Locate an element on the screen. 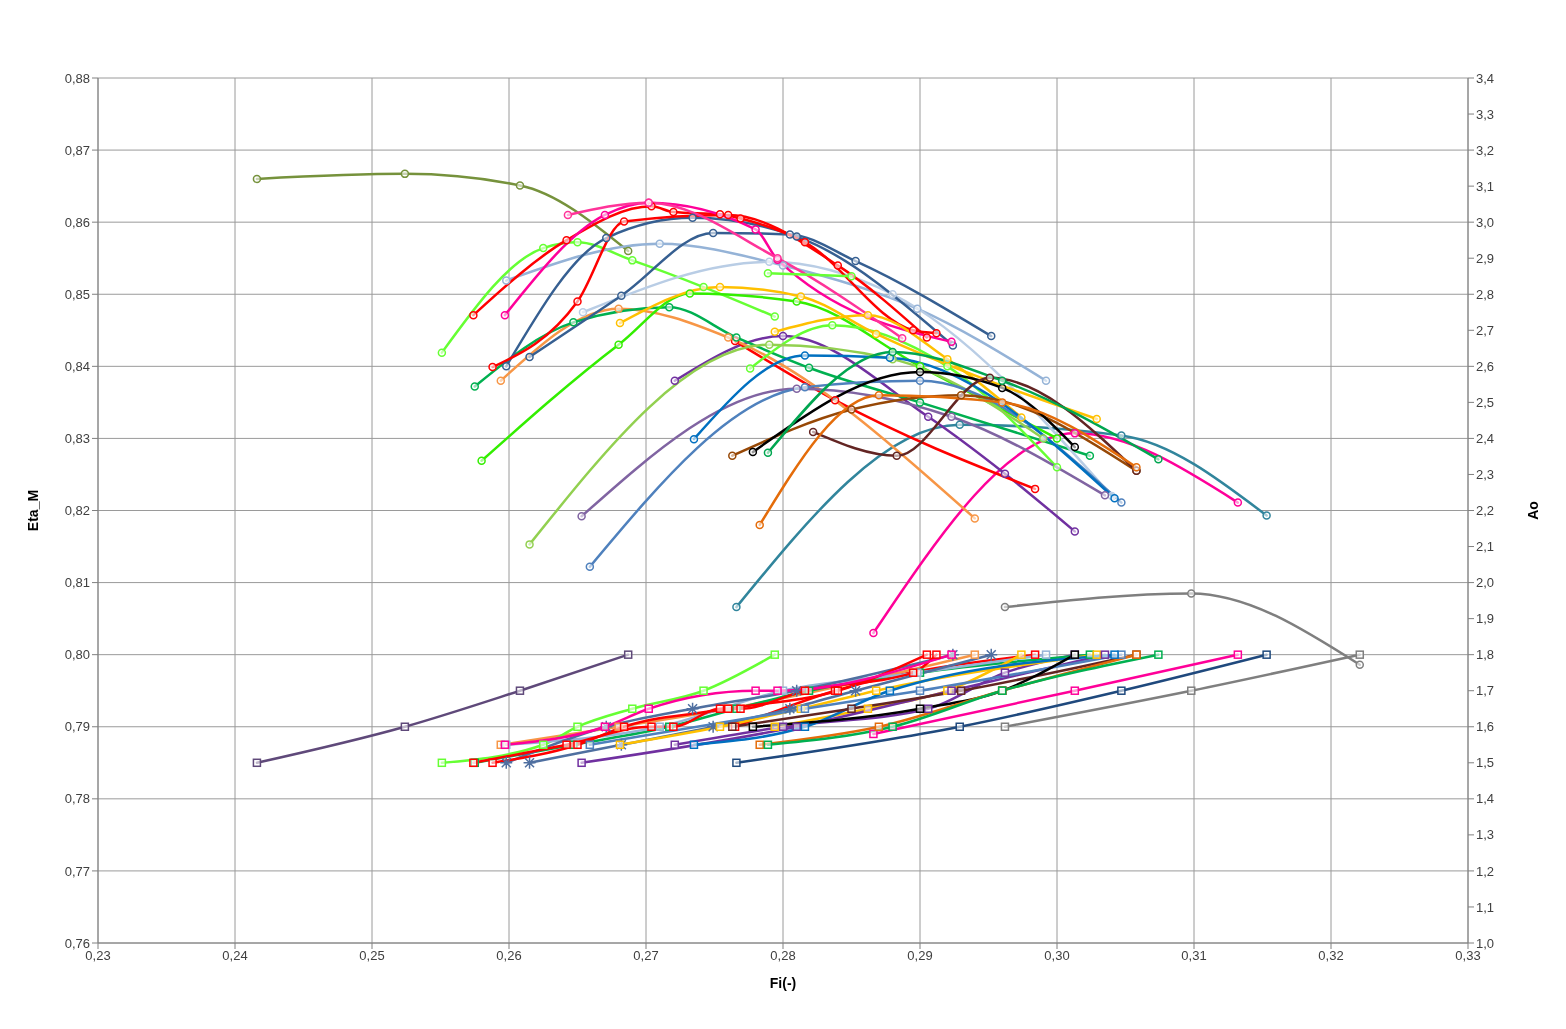 The image size is (1566, 1029). y2-tick-label: 1,4 is located at coordinates (1485, 799).